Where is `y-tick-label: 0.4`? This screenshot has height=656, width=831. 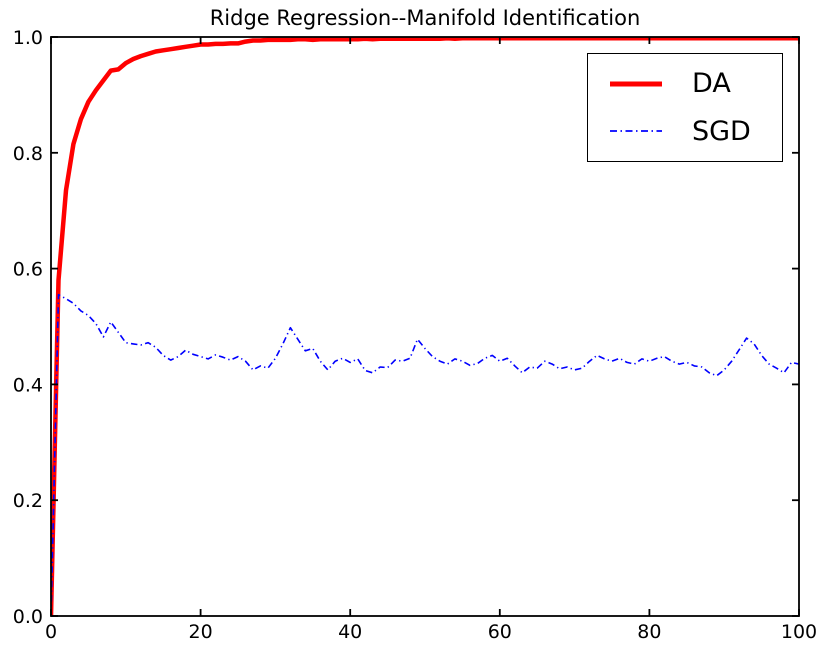
y-tick-label: 0.4 is located at coordinates (28, 385).